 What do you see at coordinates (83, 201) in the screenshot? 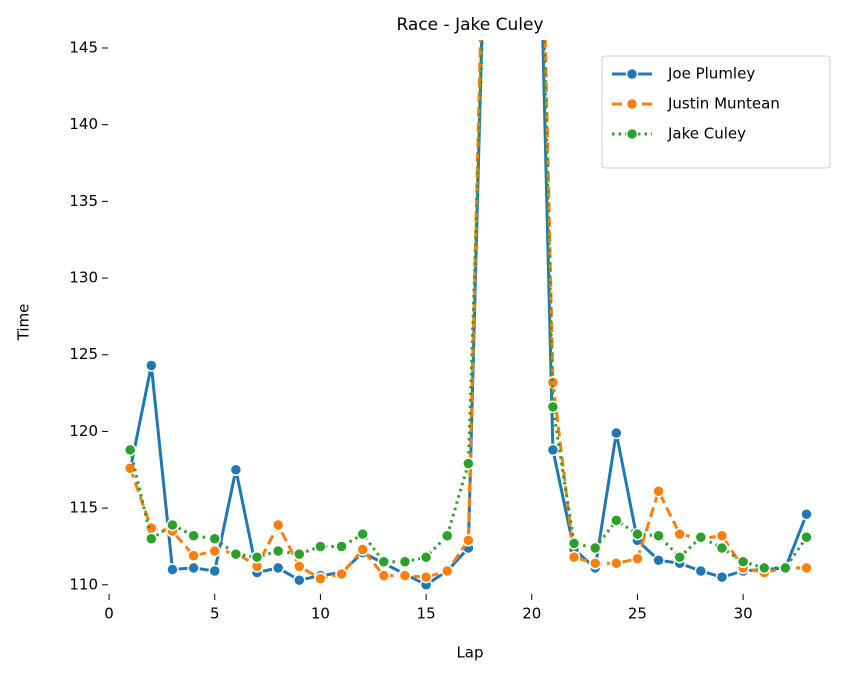
I see `y-tick-label: 135` at bounding box center [83, 201].